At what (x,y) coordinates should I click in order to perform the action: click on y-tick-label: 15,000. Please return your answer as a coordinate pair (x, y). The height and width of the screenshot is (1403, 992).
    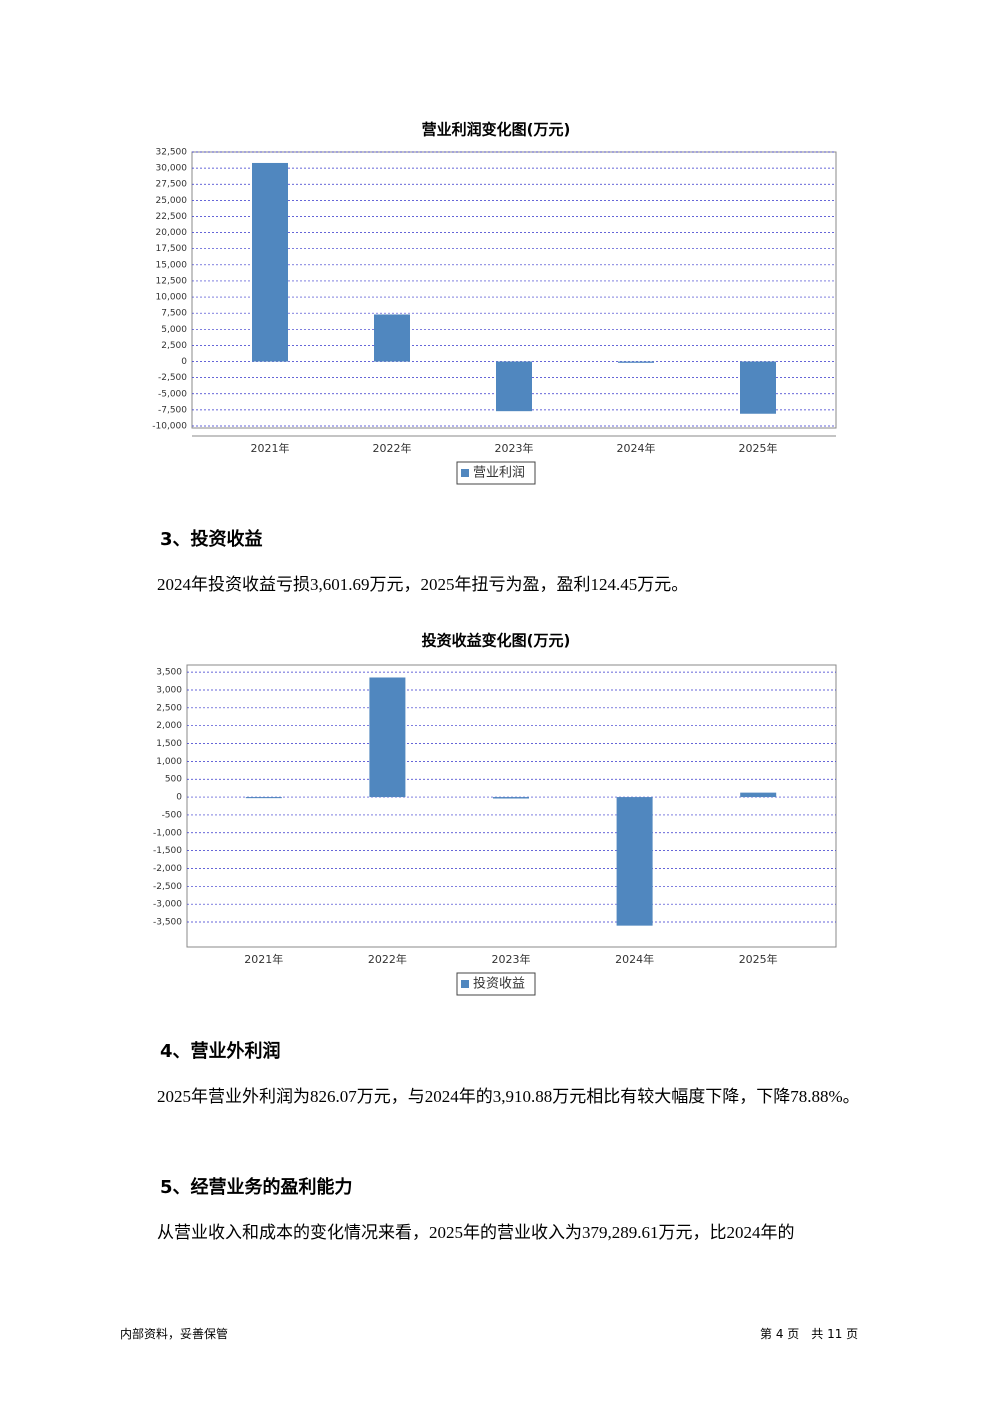
    Looking at the image, I should click on (172, 265).